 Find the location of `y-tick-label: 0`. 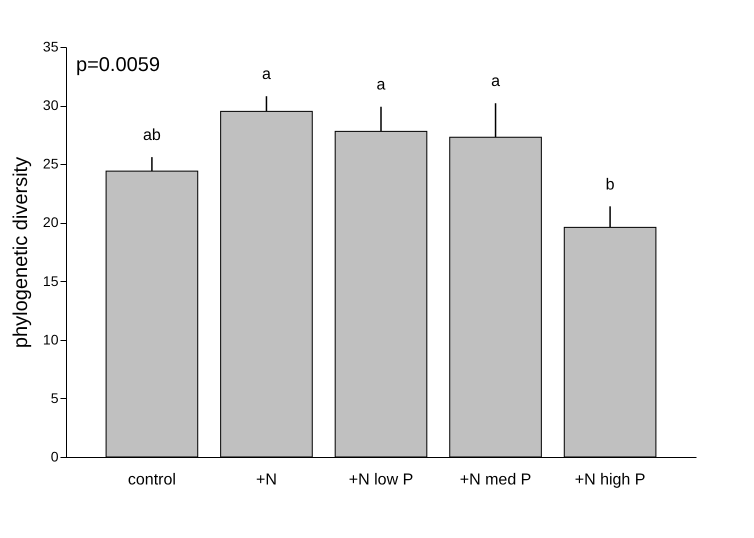

y-tick-label: 0 is located at coordinates (54, 456).